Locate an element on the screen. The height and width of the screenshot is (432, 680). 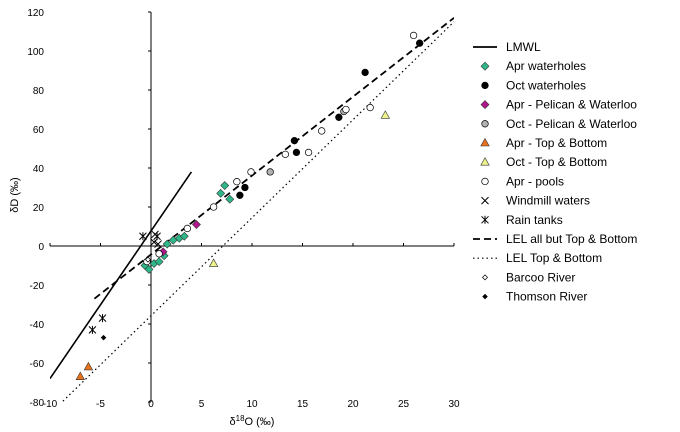
x-tick-label: -10 is located at coordinates (50, 404).